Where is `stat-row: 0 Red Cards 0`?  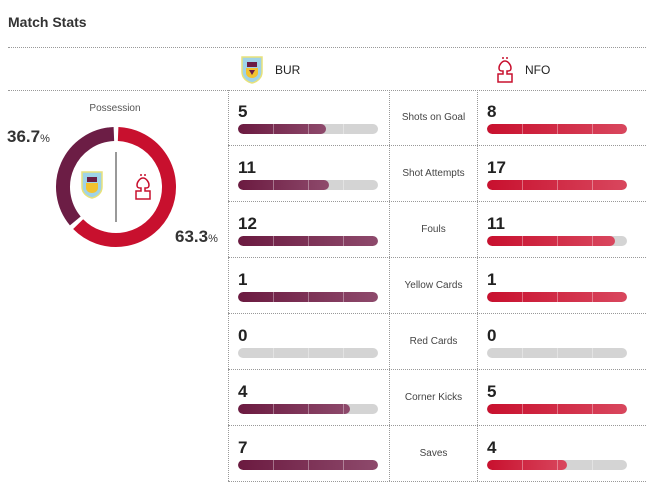
stat-row: 0 Red Cards 0 is located at coordinates (437, 342).